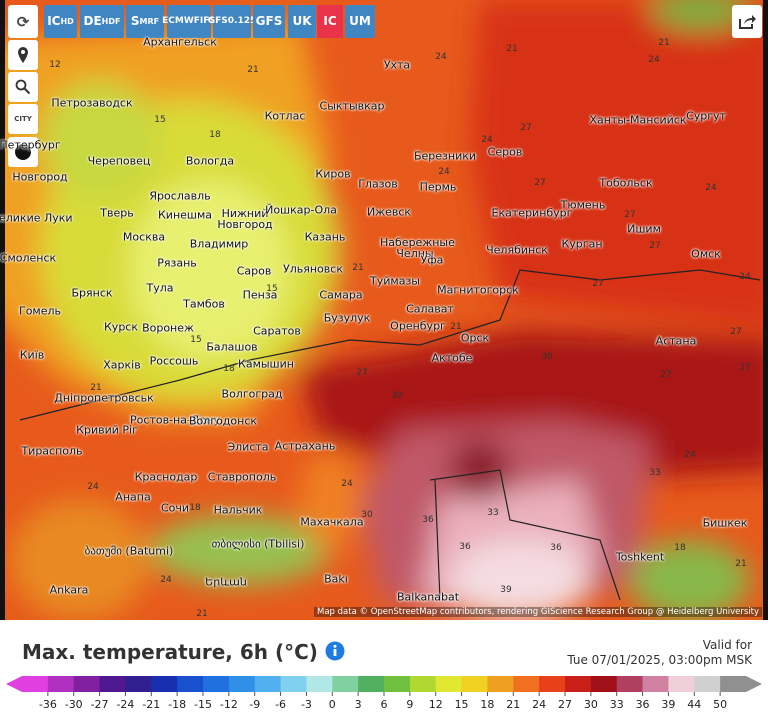 The width and height of the screenshot is (768, 720). I want to click on city-label: Ставрополь, so click(242, 477).